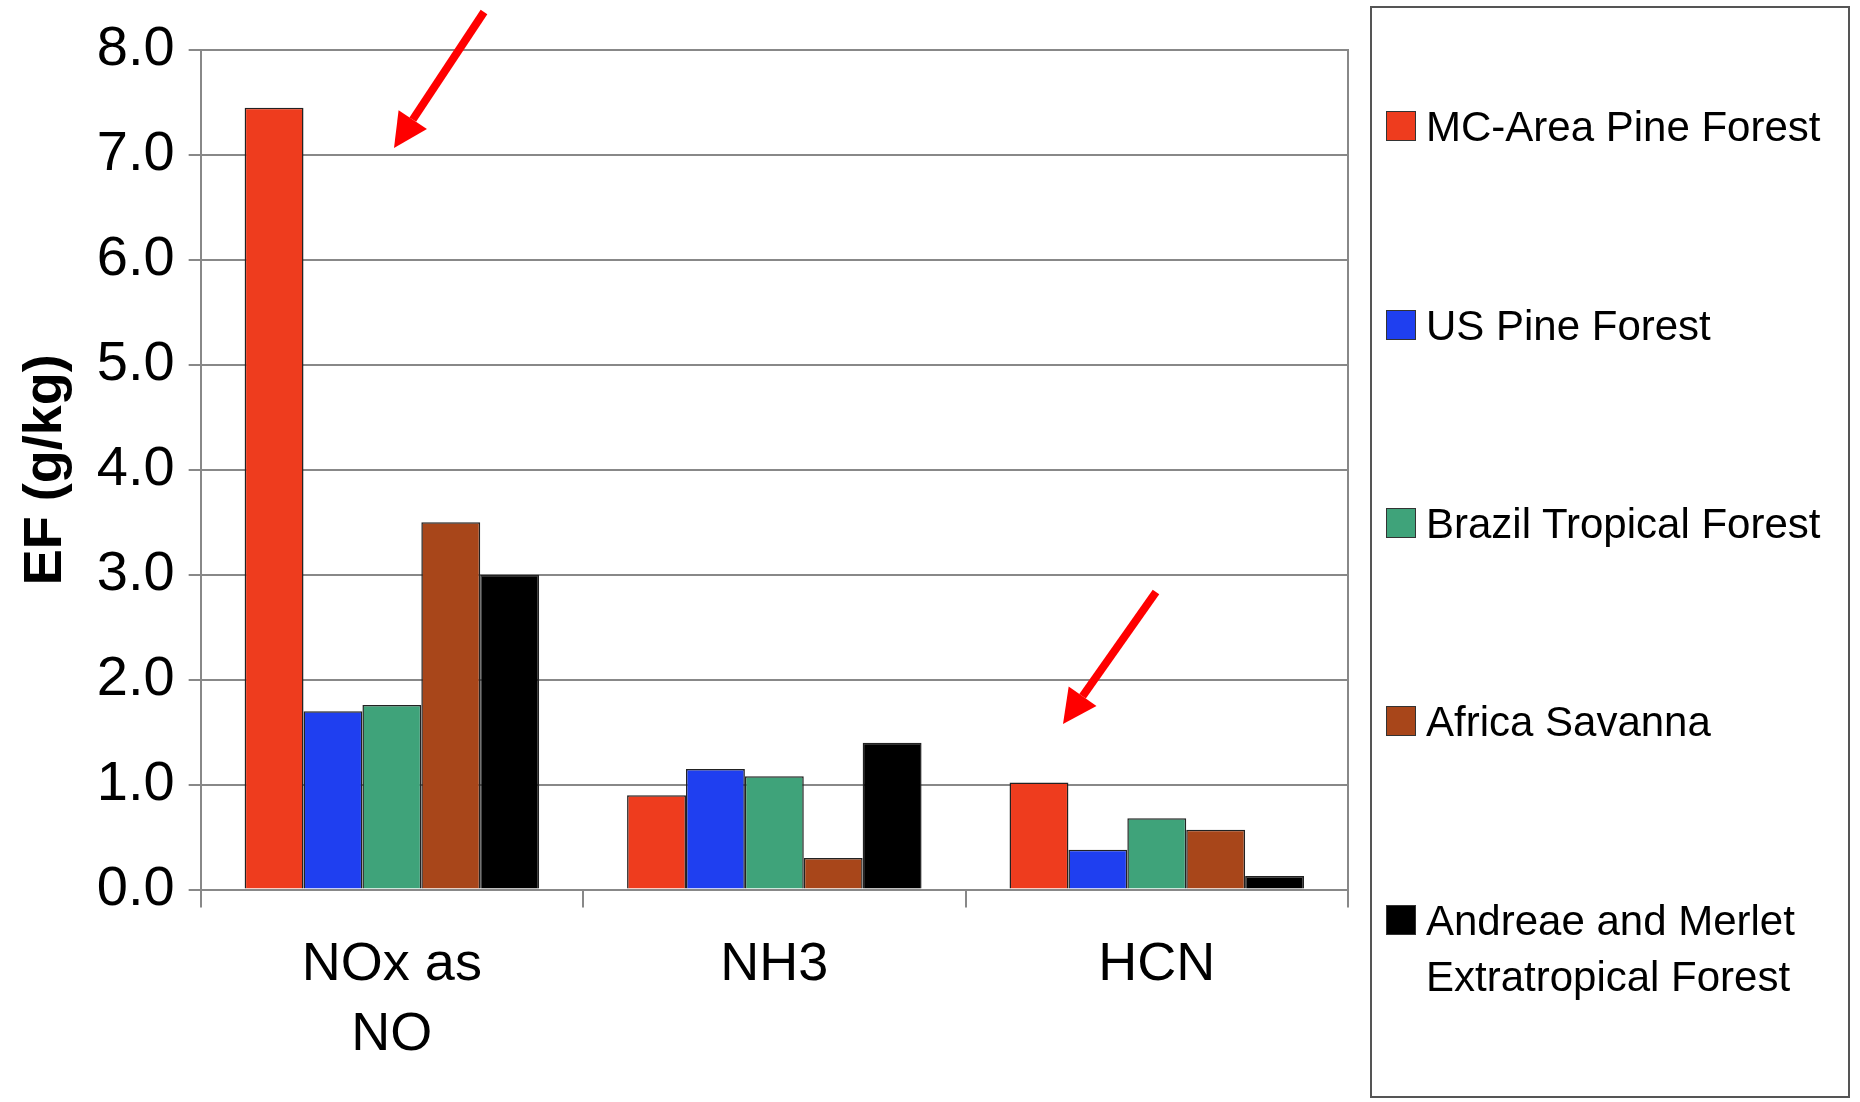 Image resolution: width=1860 pixels, height=1102 pixels. I want to click on legend-label: US Pine Forest, so click(1568, 325).